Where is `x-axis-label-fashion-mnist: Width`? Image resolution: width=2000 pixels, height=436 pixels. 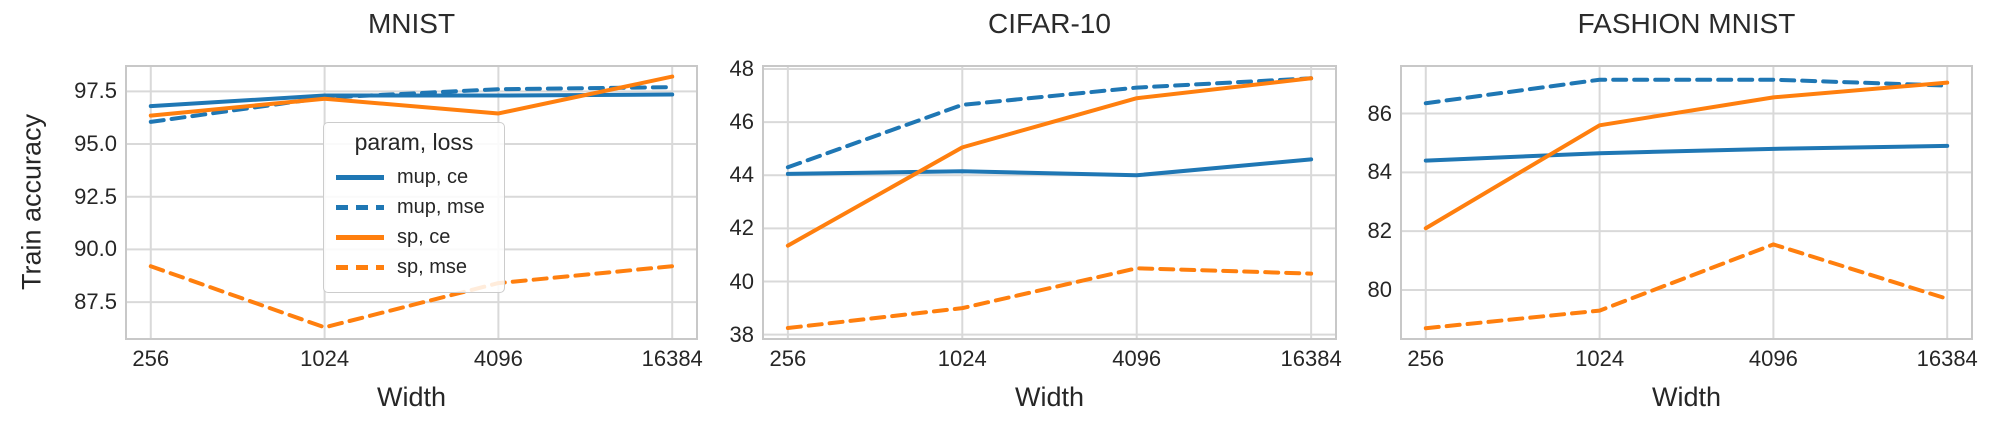
x-axis-label-fashion-mnist: Width is located at coordinates (1686, 397).